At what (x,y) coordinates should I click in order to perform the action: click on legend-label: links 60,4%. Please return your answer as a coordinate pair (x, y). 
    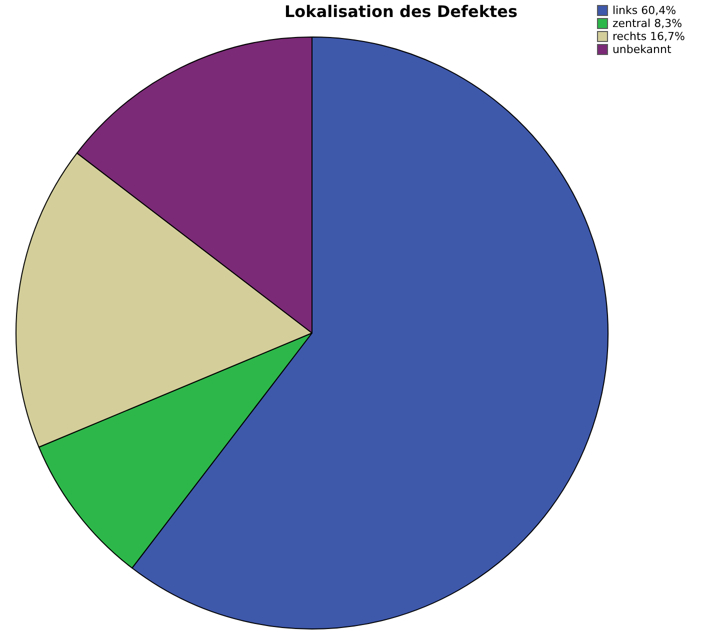
    Looking at the image, I should click on (644, 10).